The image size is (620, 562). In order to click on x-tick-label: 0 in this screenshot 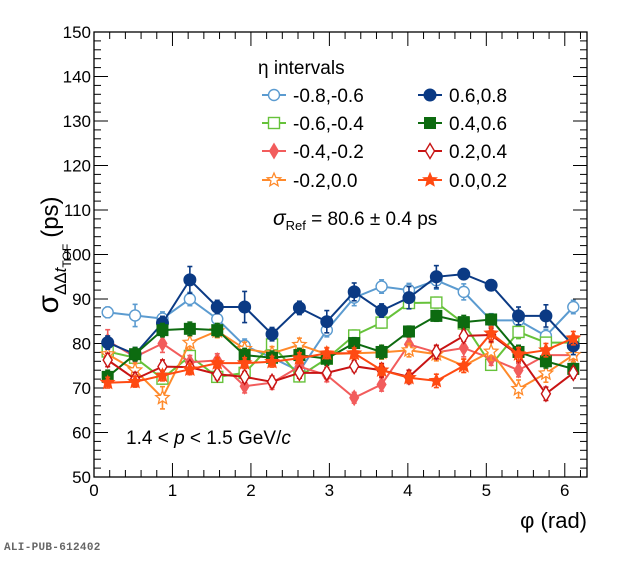, I will do `click(93, 490)`.